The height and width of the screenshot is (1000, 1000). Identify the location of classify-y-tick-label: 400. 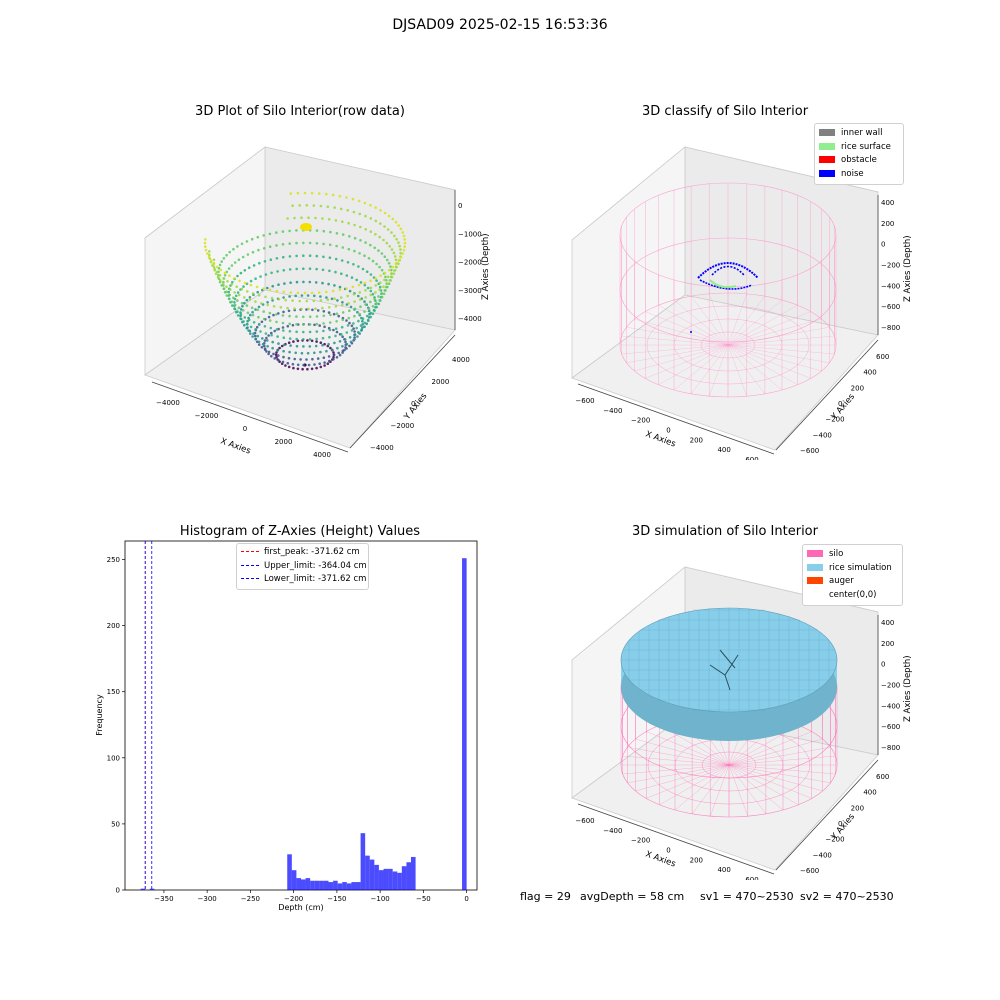
(869, 373).